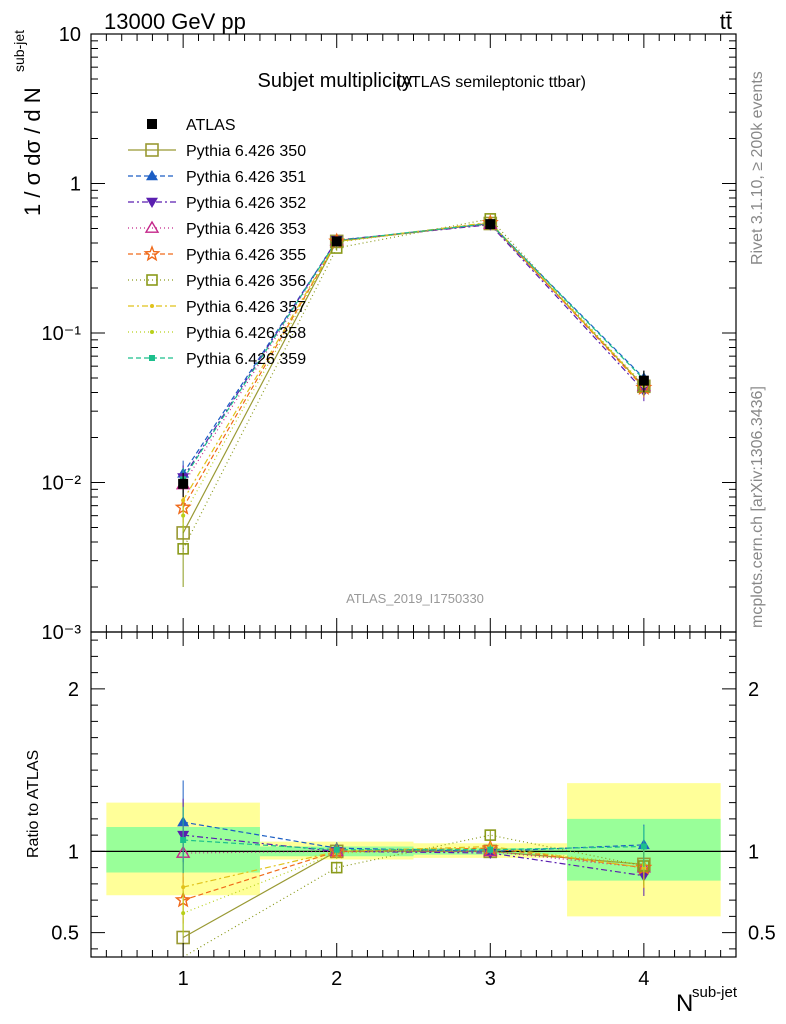  What do you see at coordinates (757, 507) in the screenshot?
I see `mcplots-label: mcplots.cern.ch [arXiv:1306.3436]` at bounding box center [757, 507].